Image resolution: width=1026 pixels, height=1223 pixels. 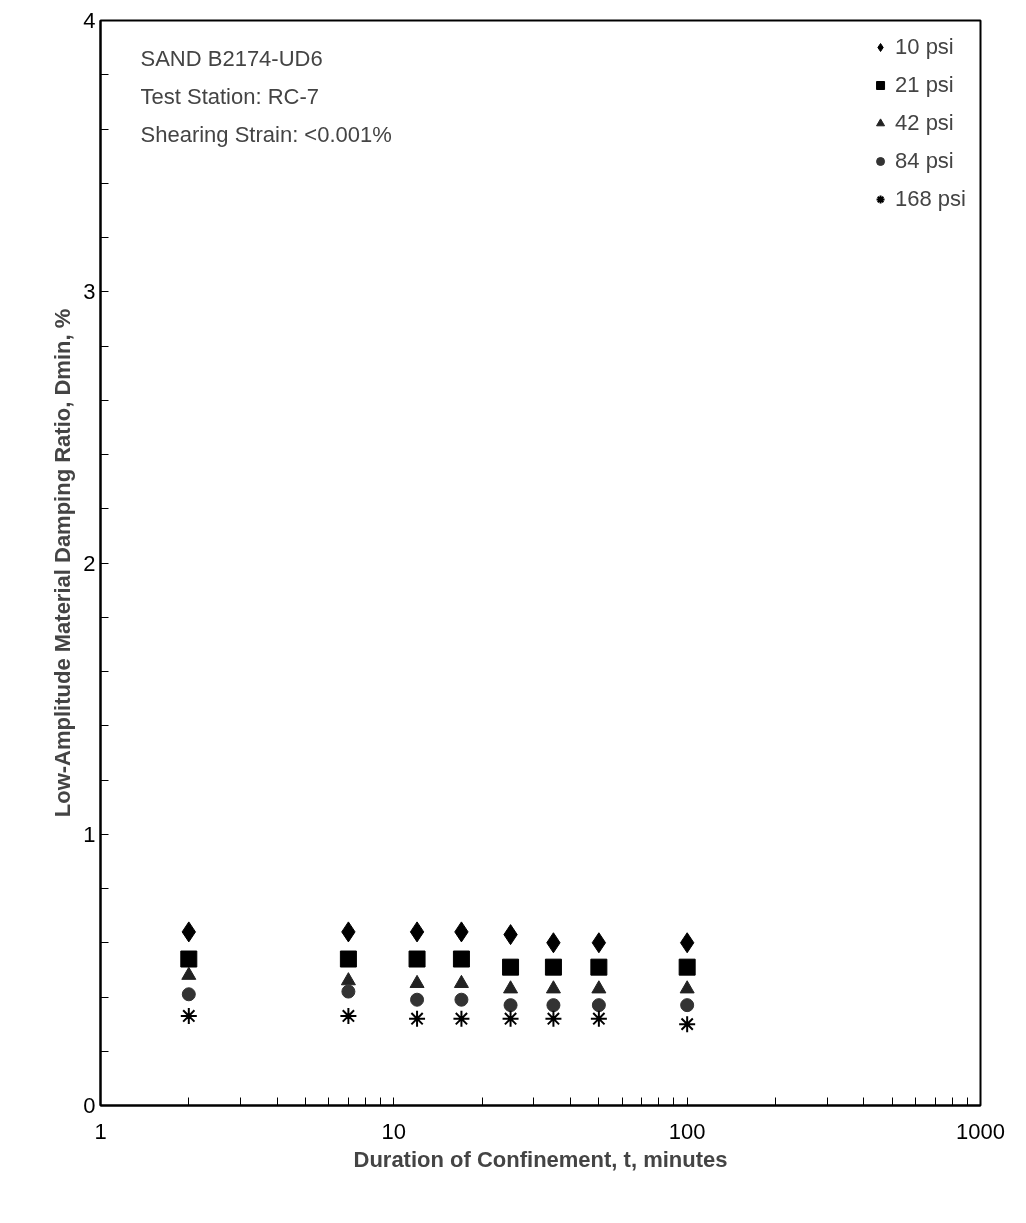 I want to click on x-tick-label: 10, so click(x=394, y=1131).